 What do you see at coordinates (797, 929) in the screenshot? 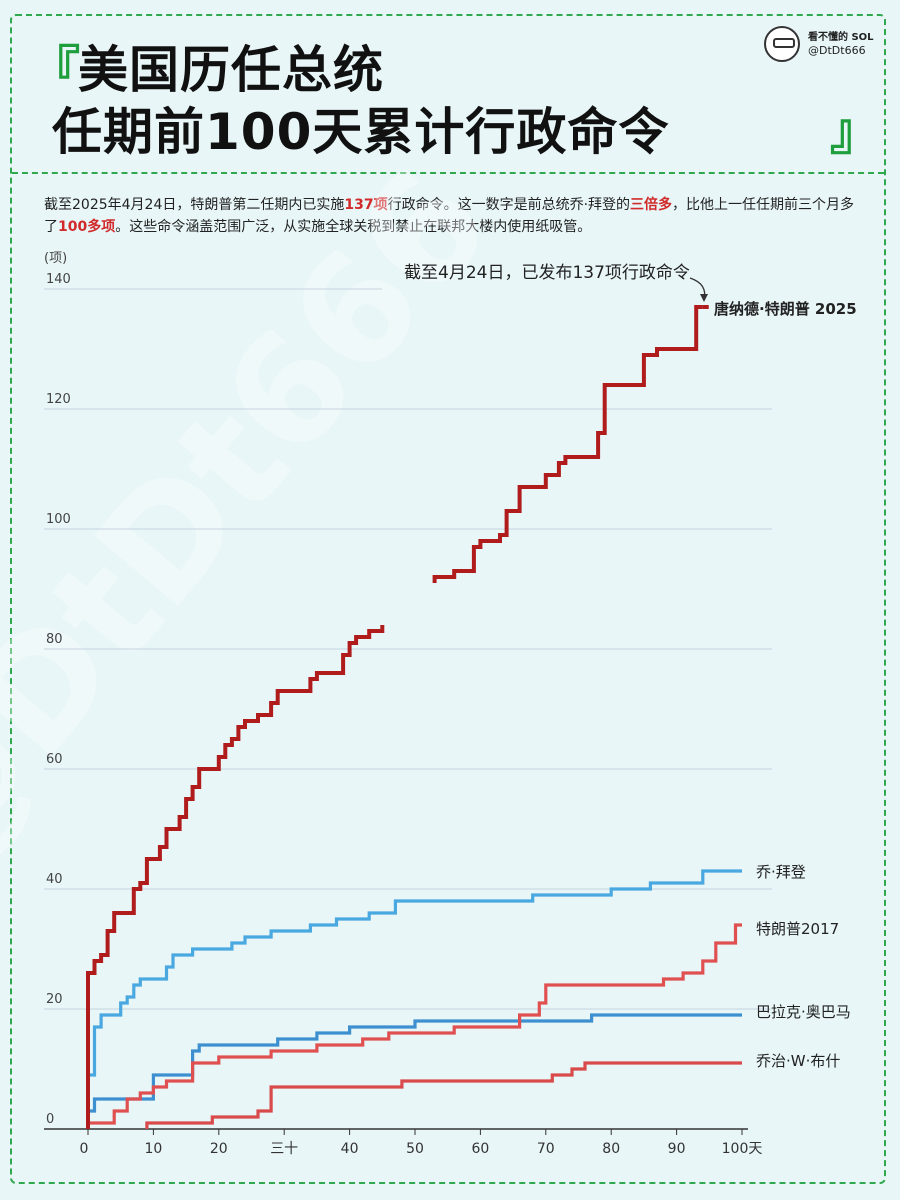
I see `series-label: 特朗普2017` at bounding box center [797, 929].